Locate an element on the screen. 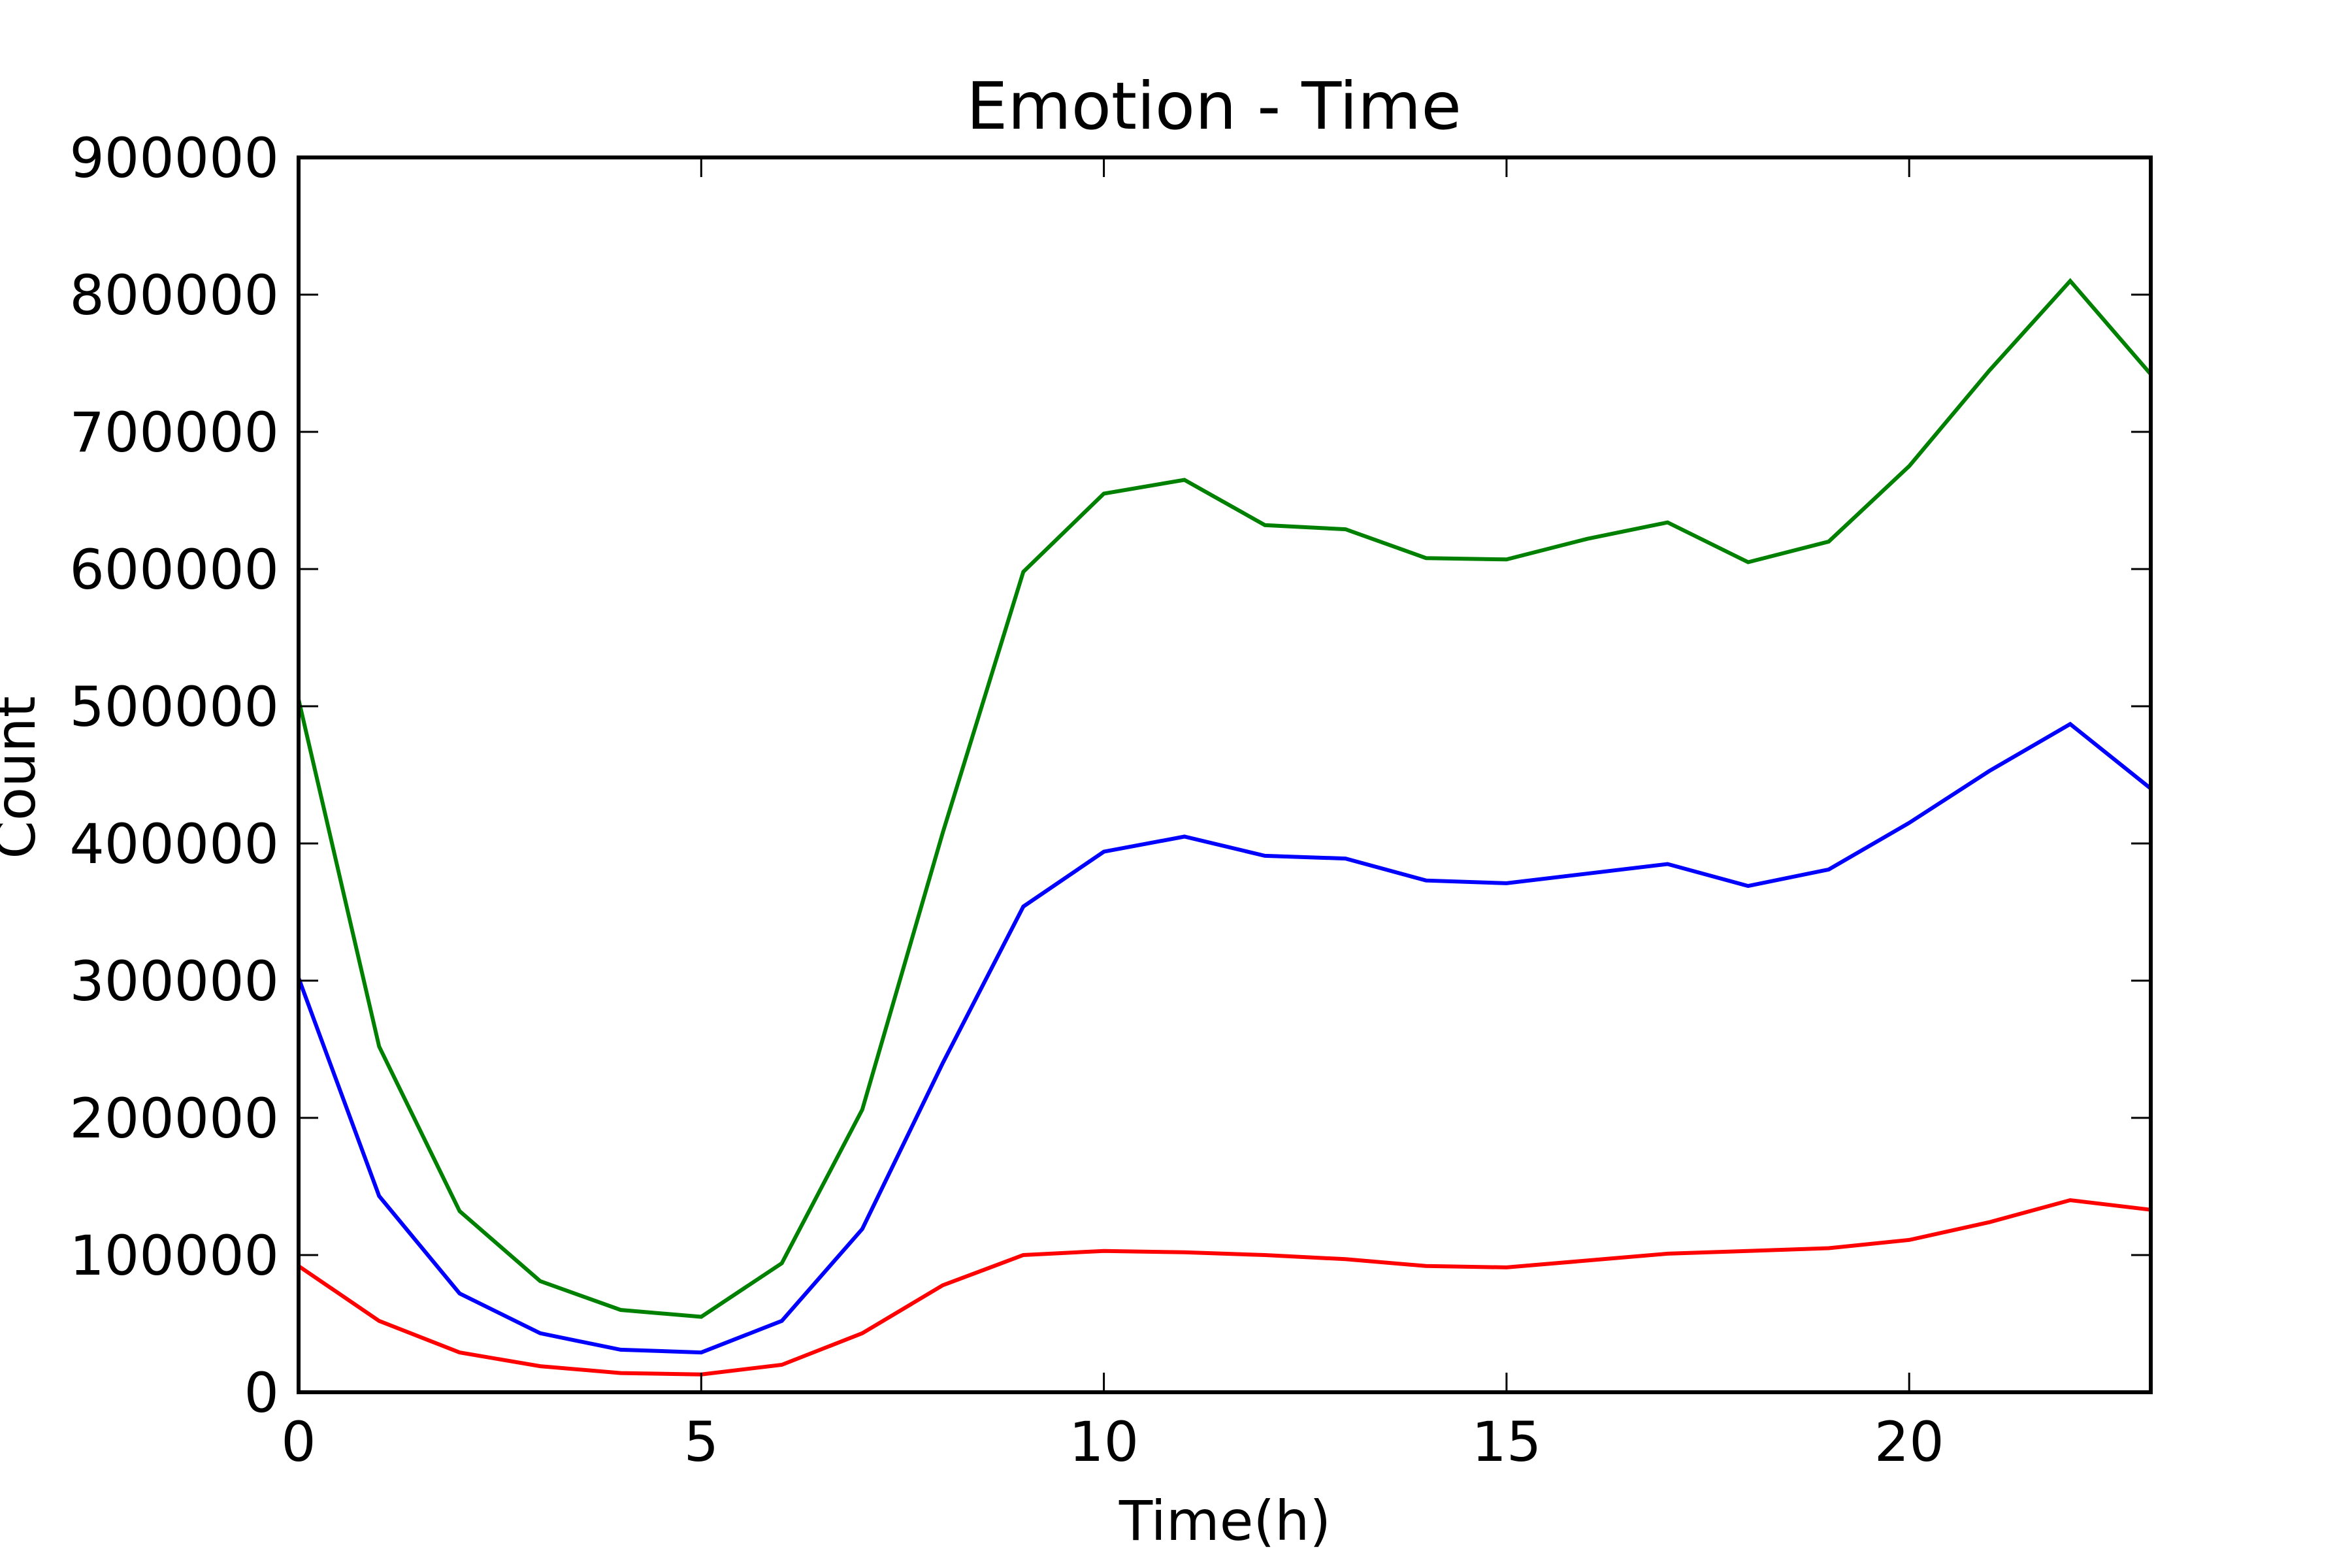 The height and width of the screenshot is (1568, 2352). y-tick-label: 600000 is located at coordinates (174, 570).